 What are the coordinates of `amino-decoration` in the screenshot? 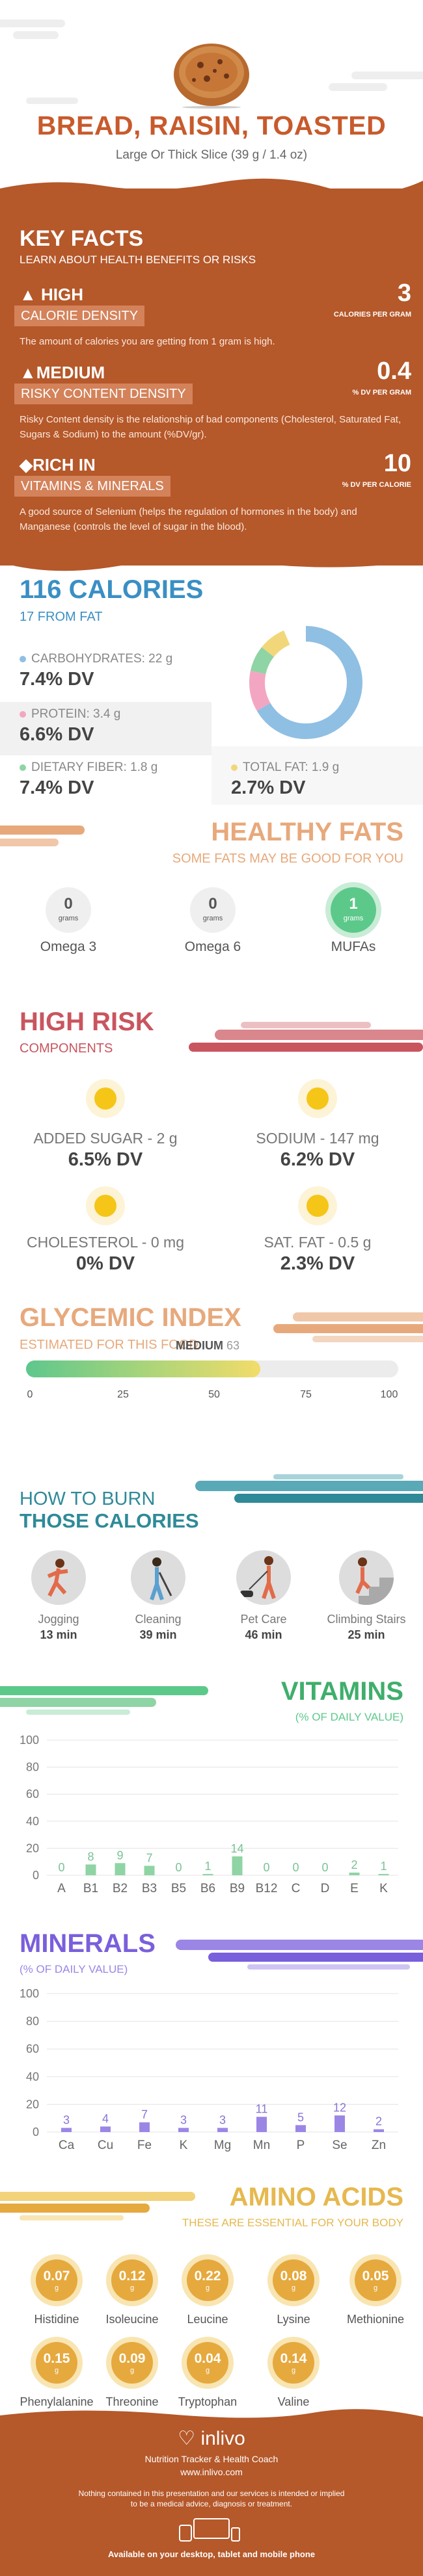 It's located at (97, 2206).